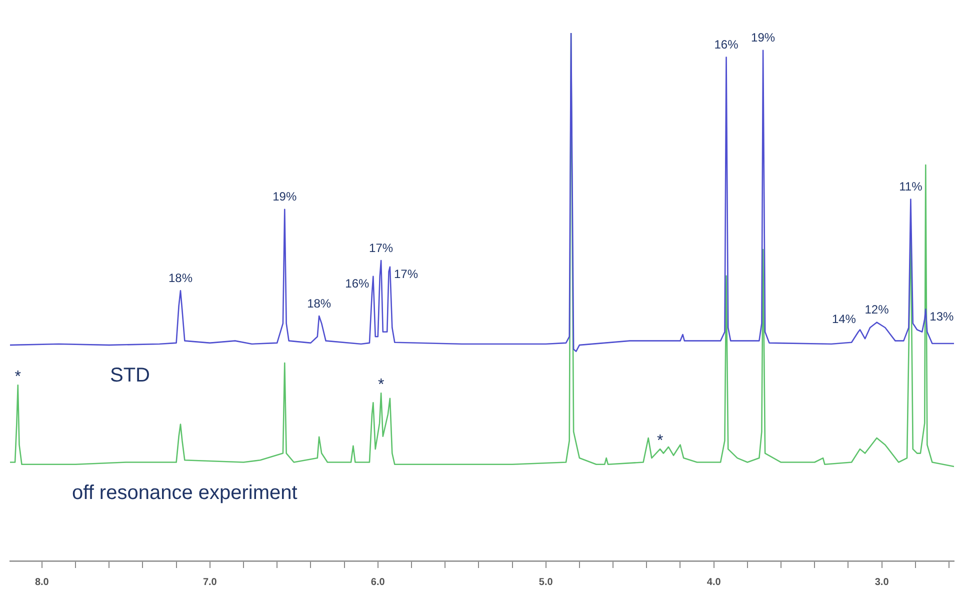  Describe the element at coordinates (882, 582) in the screenshot. I see `x-tick-label: 3.0` at that location.